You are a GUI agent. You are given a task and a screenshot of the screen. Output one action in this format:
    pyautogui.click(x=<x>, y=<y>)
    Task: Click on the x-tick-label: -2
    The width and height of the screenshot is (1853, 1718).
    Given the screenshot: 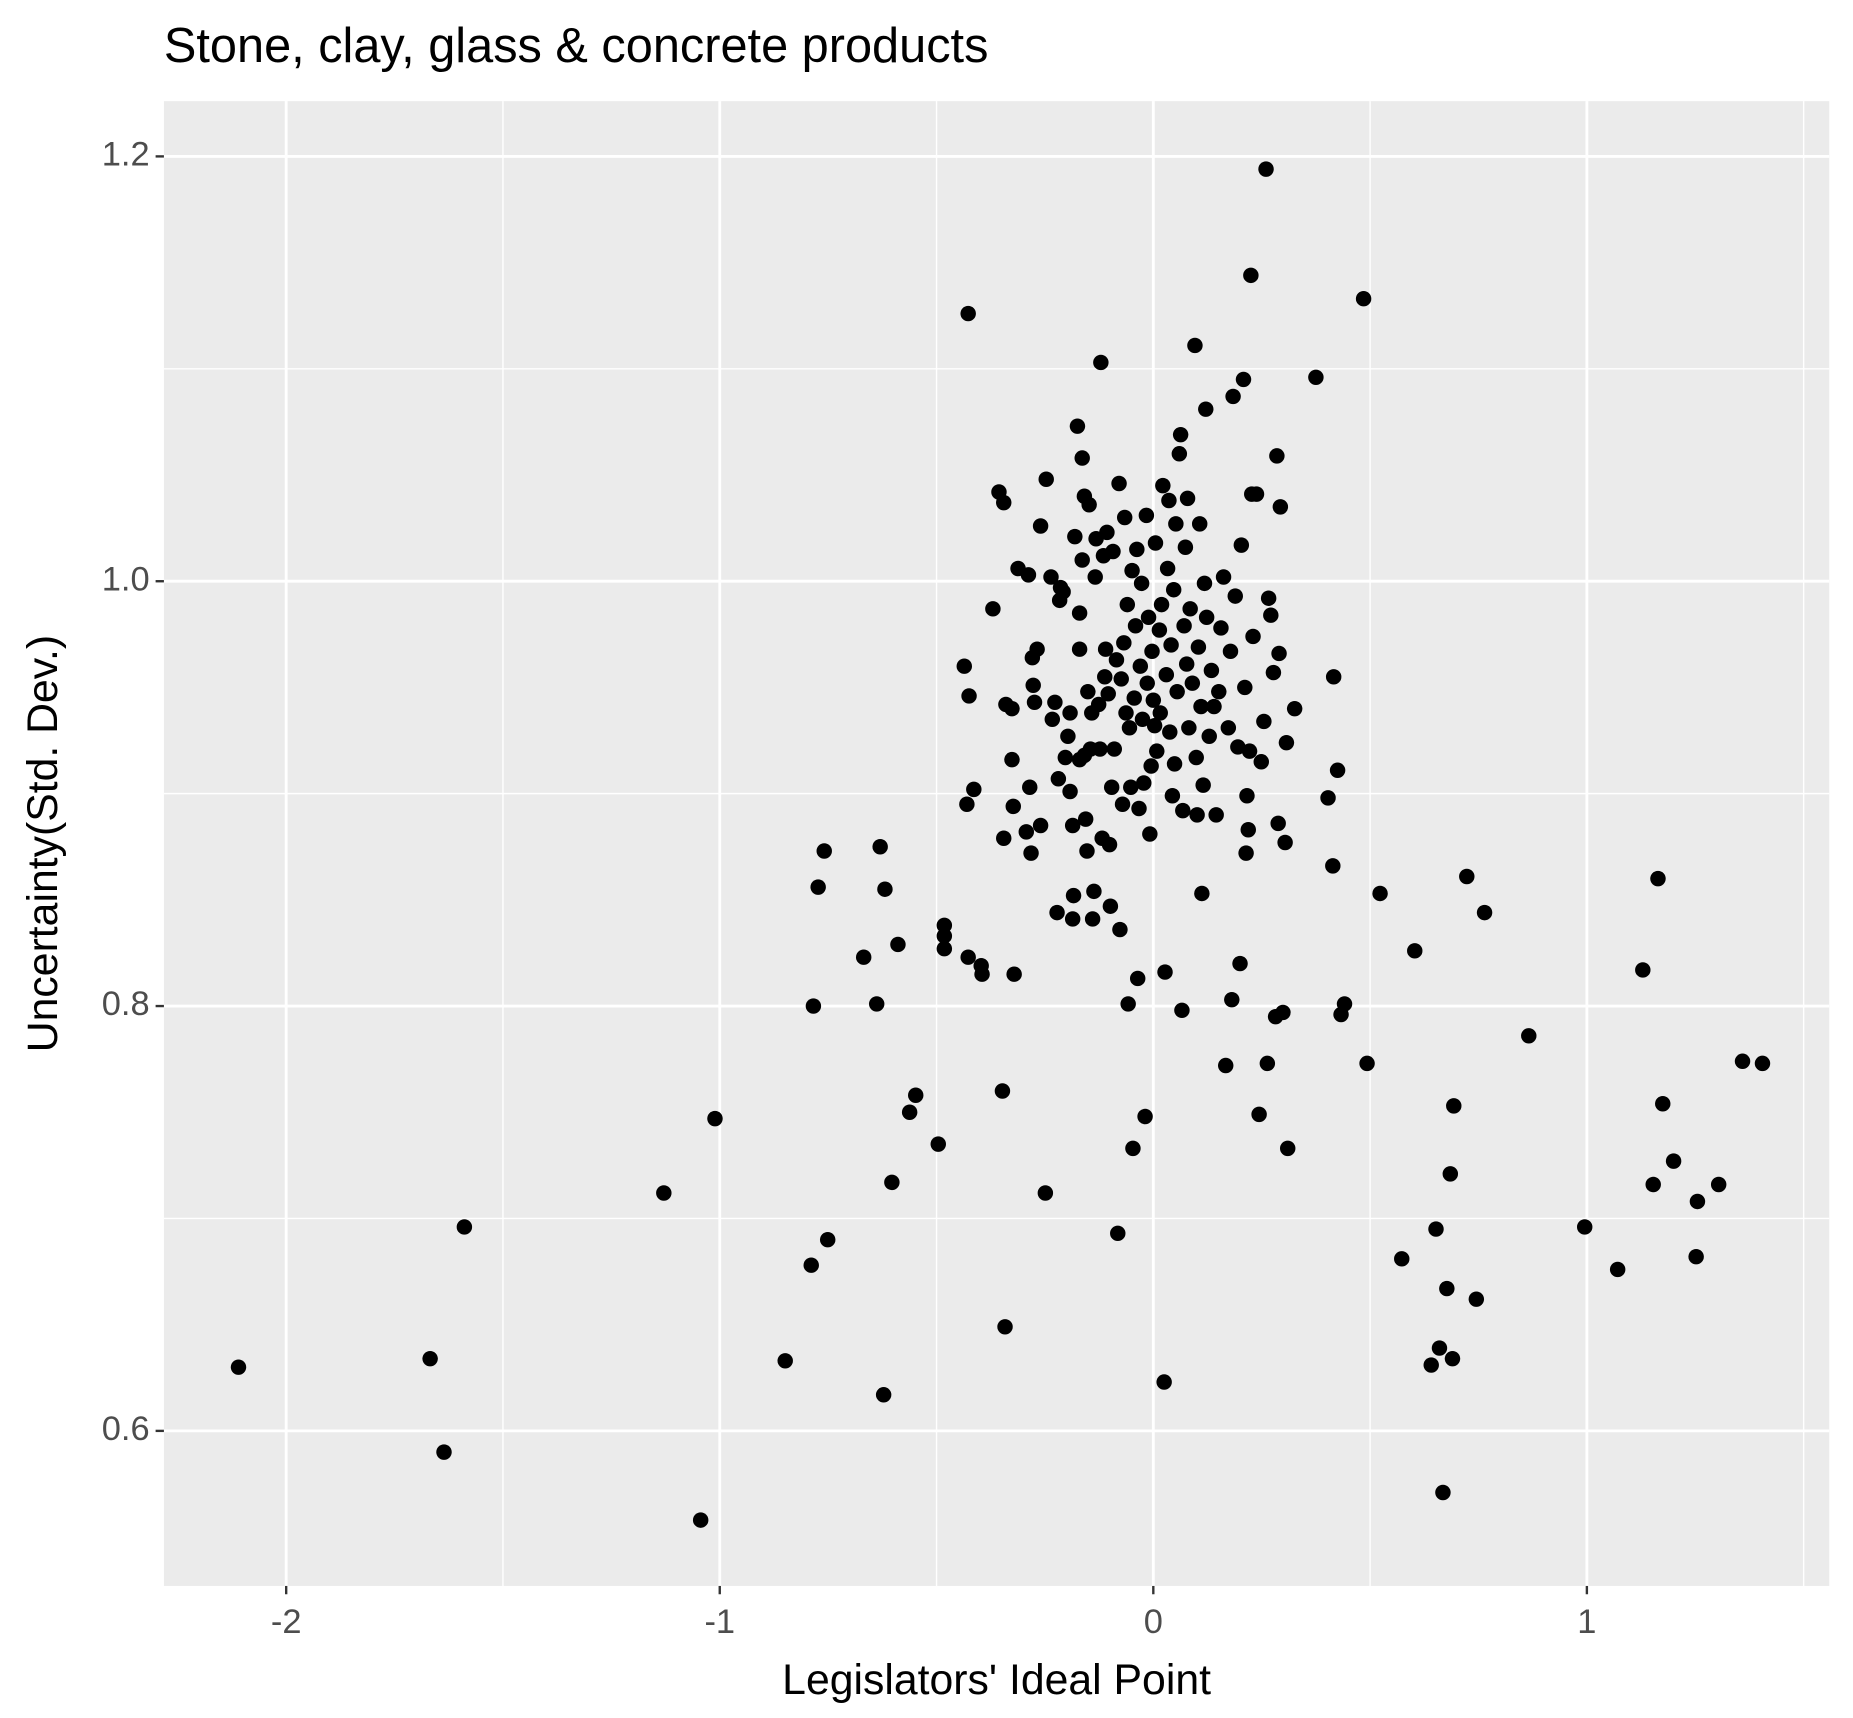 What is the action you would take?
    pyautogui.click(x=286, y=1622)
    